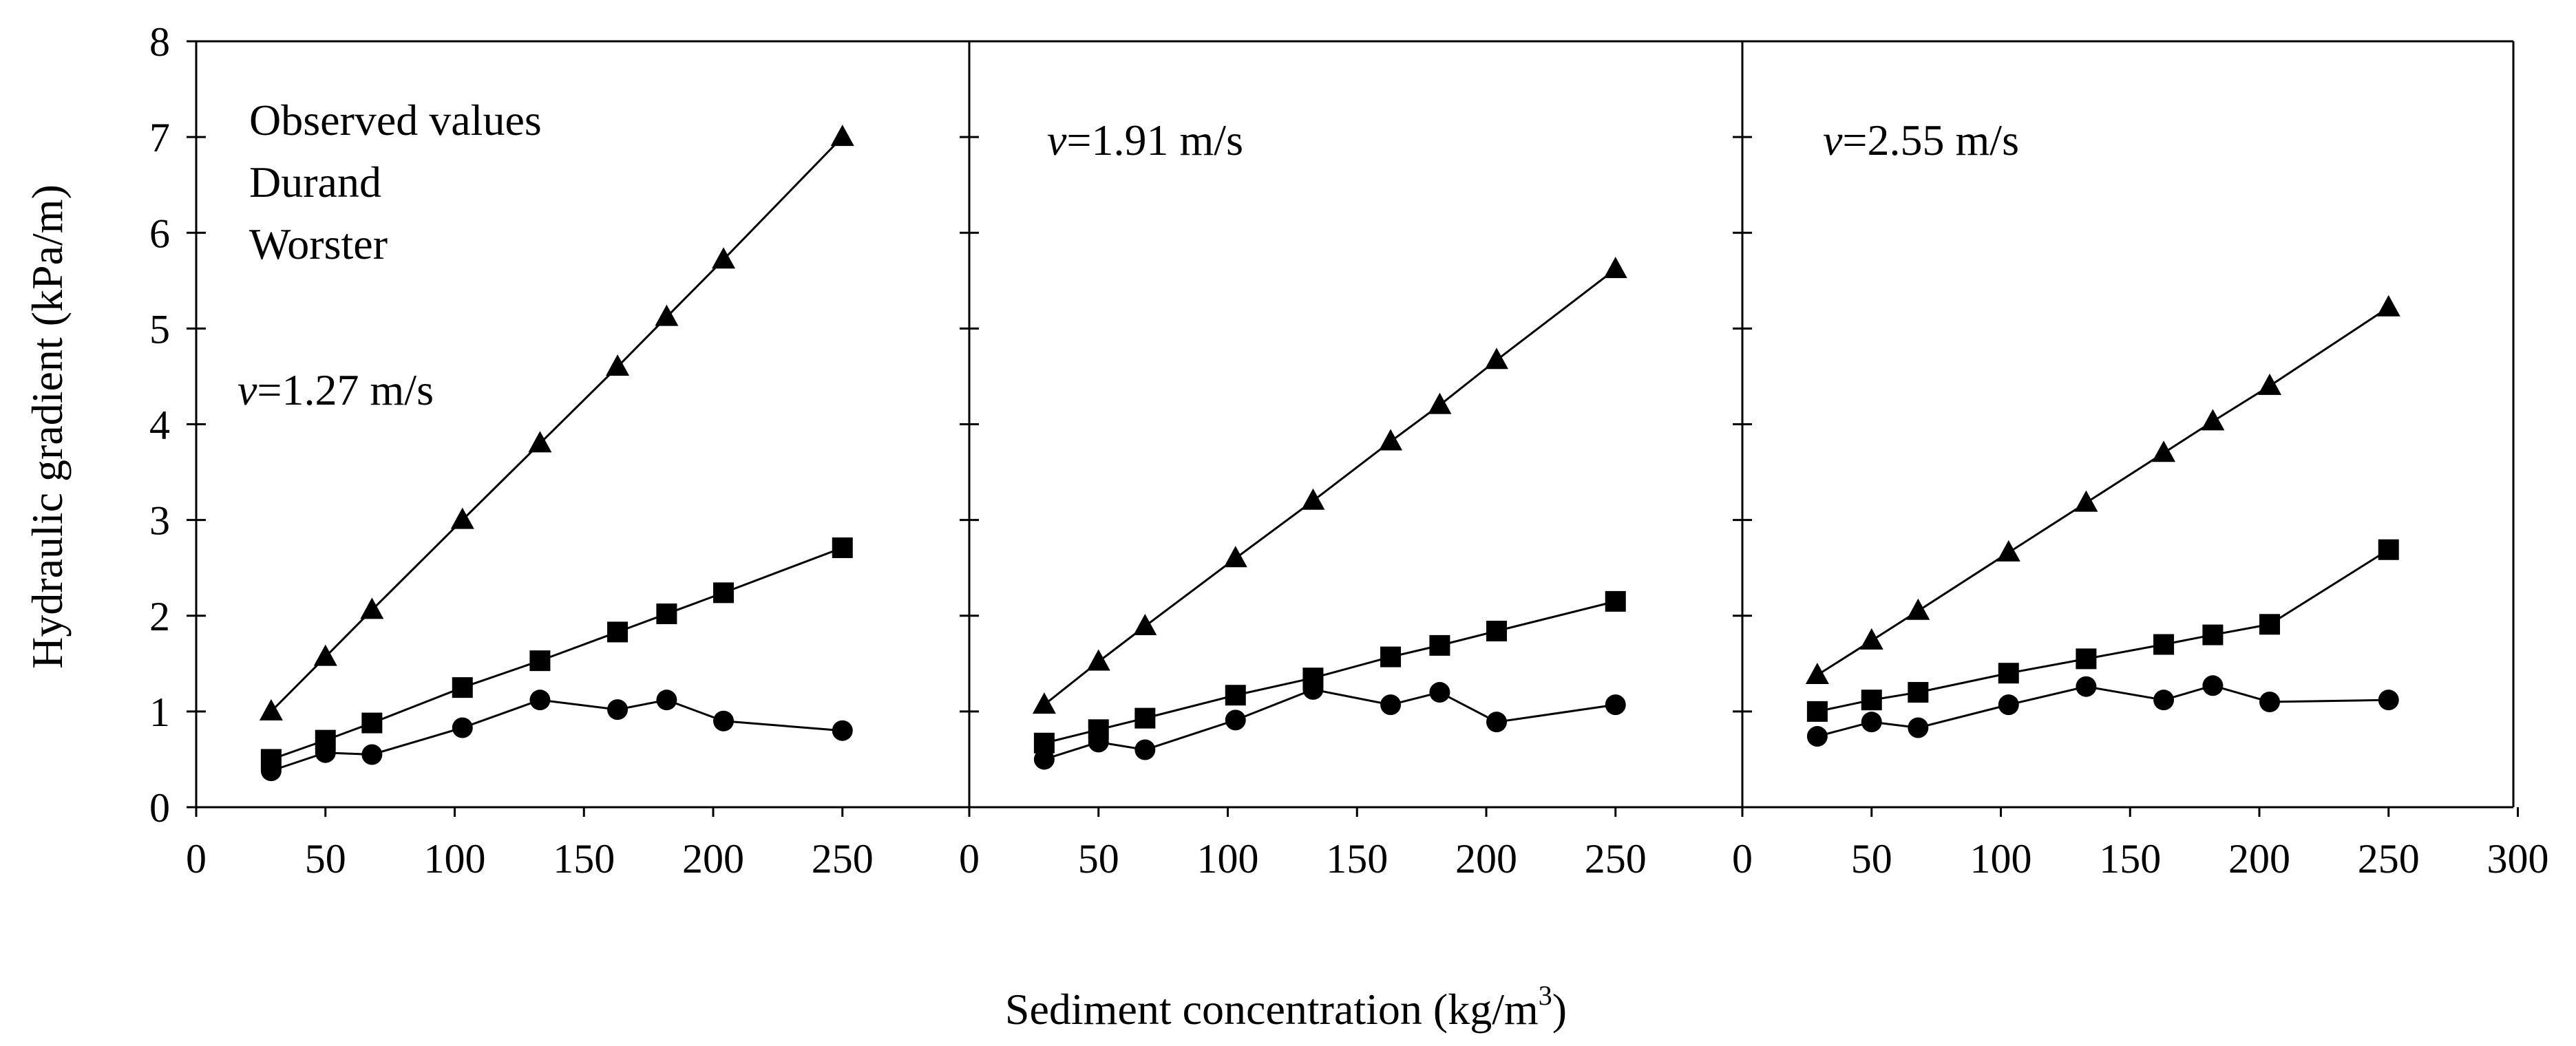 Image resolution: width=2576 pixels, height=1046 pixels. I want to click on x-axis-label: Sediment concentration (kg/m3), so click(1286, 1007).